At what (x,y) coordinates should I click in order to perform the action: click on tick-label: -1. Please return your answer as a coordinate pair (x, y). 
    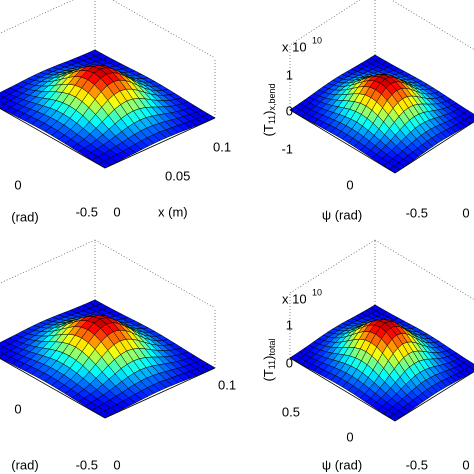
    Looking at the image, I should click on (287, 148).